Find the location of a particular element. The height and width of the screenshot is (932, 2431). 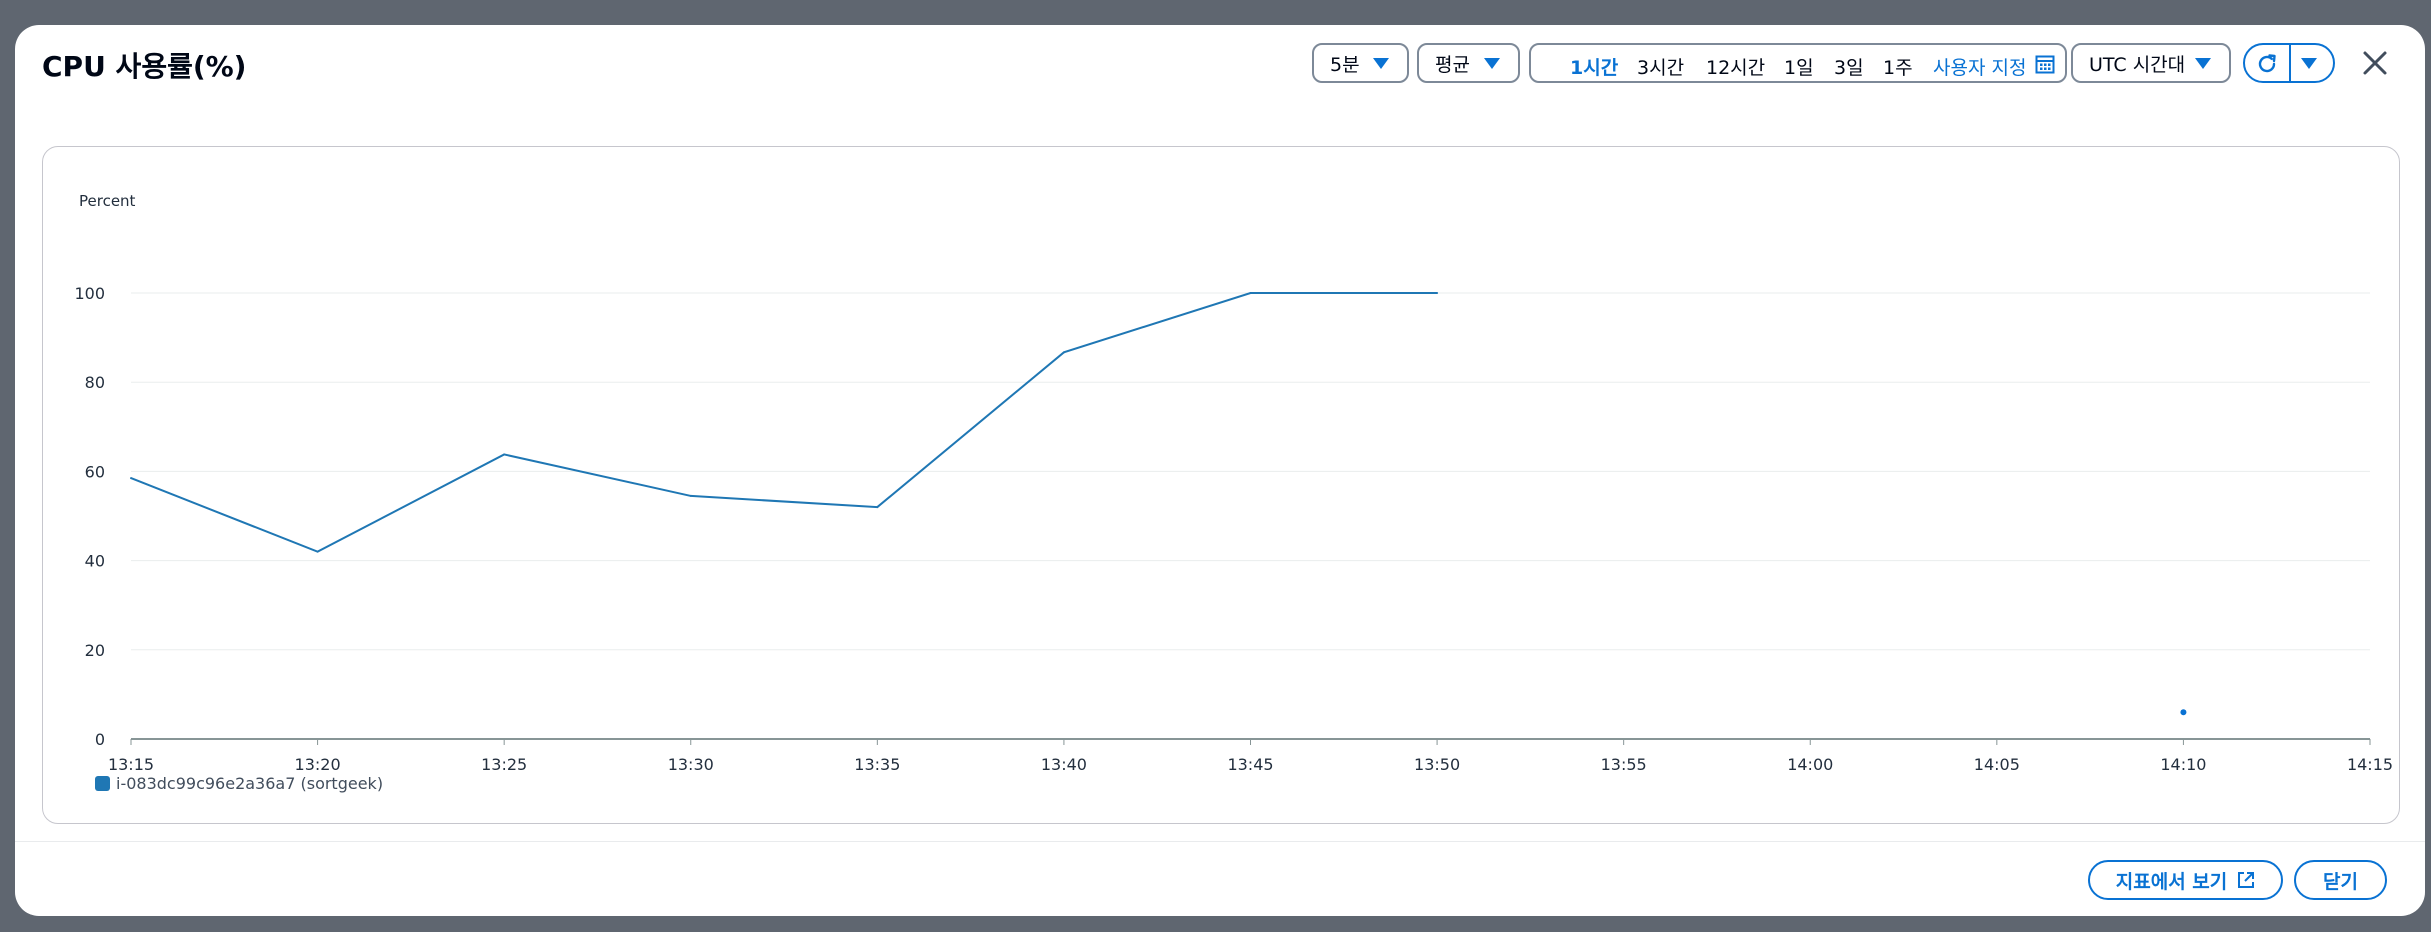

y-axis-label: Percent is located at coordinates (107, 201).